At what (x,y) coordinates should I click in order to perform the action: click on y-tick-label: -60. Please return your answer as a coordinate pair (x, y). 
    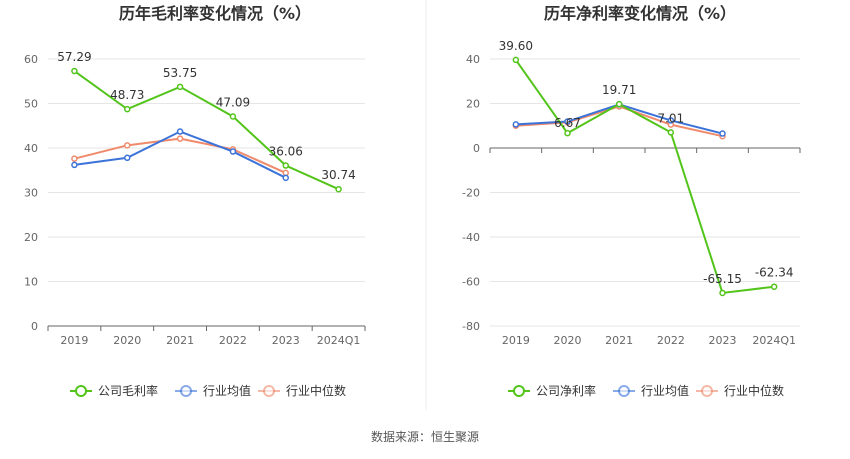
    Looking at the image, I should click on (471, 282).